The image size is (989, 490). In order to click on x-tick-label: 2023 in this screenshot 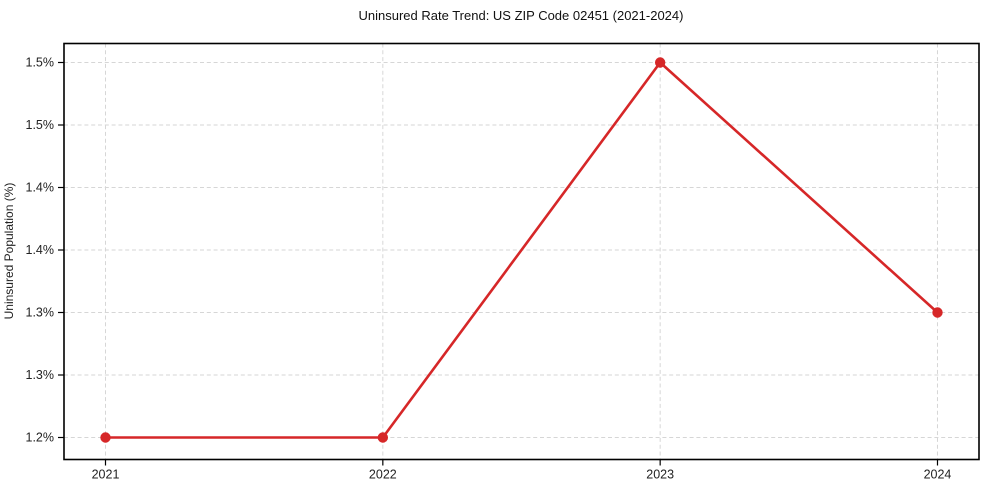, I will do `click(660, 475)`.